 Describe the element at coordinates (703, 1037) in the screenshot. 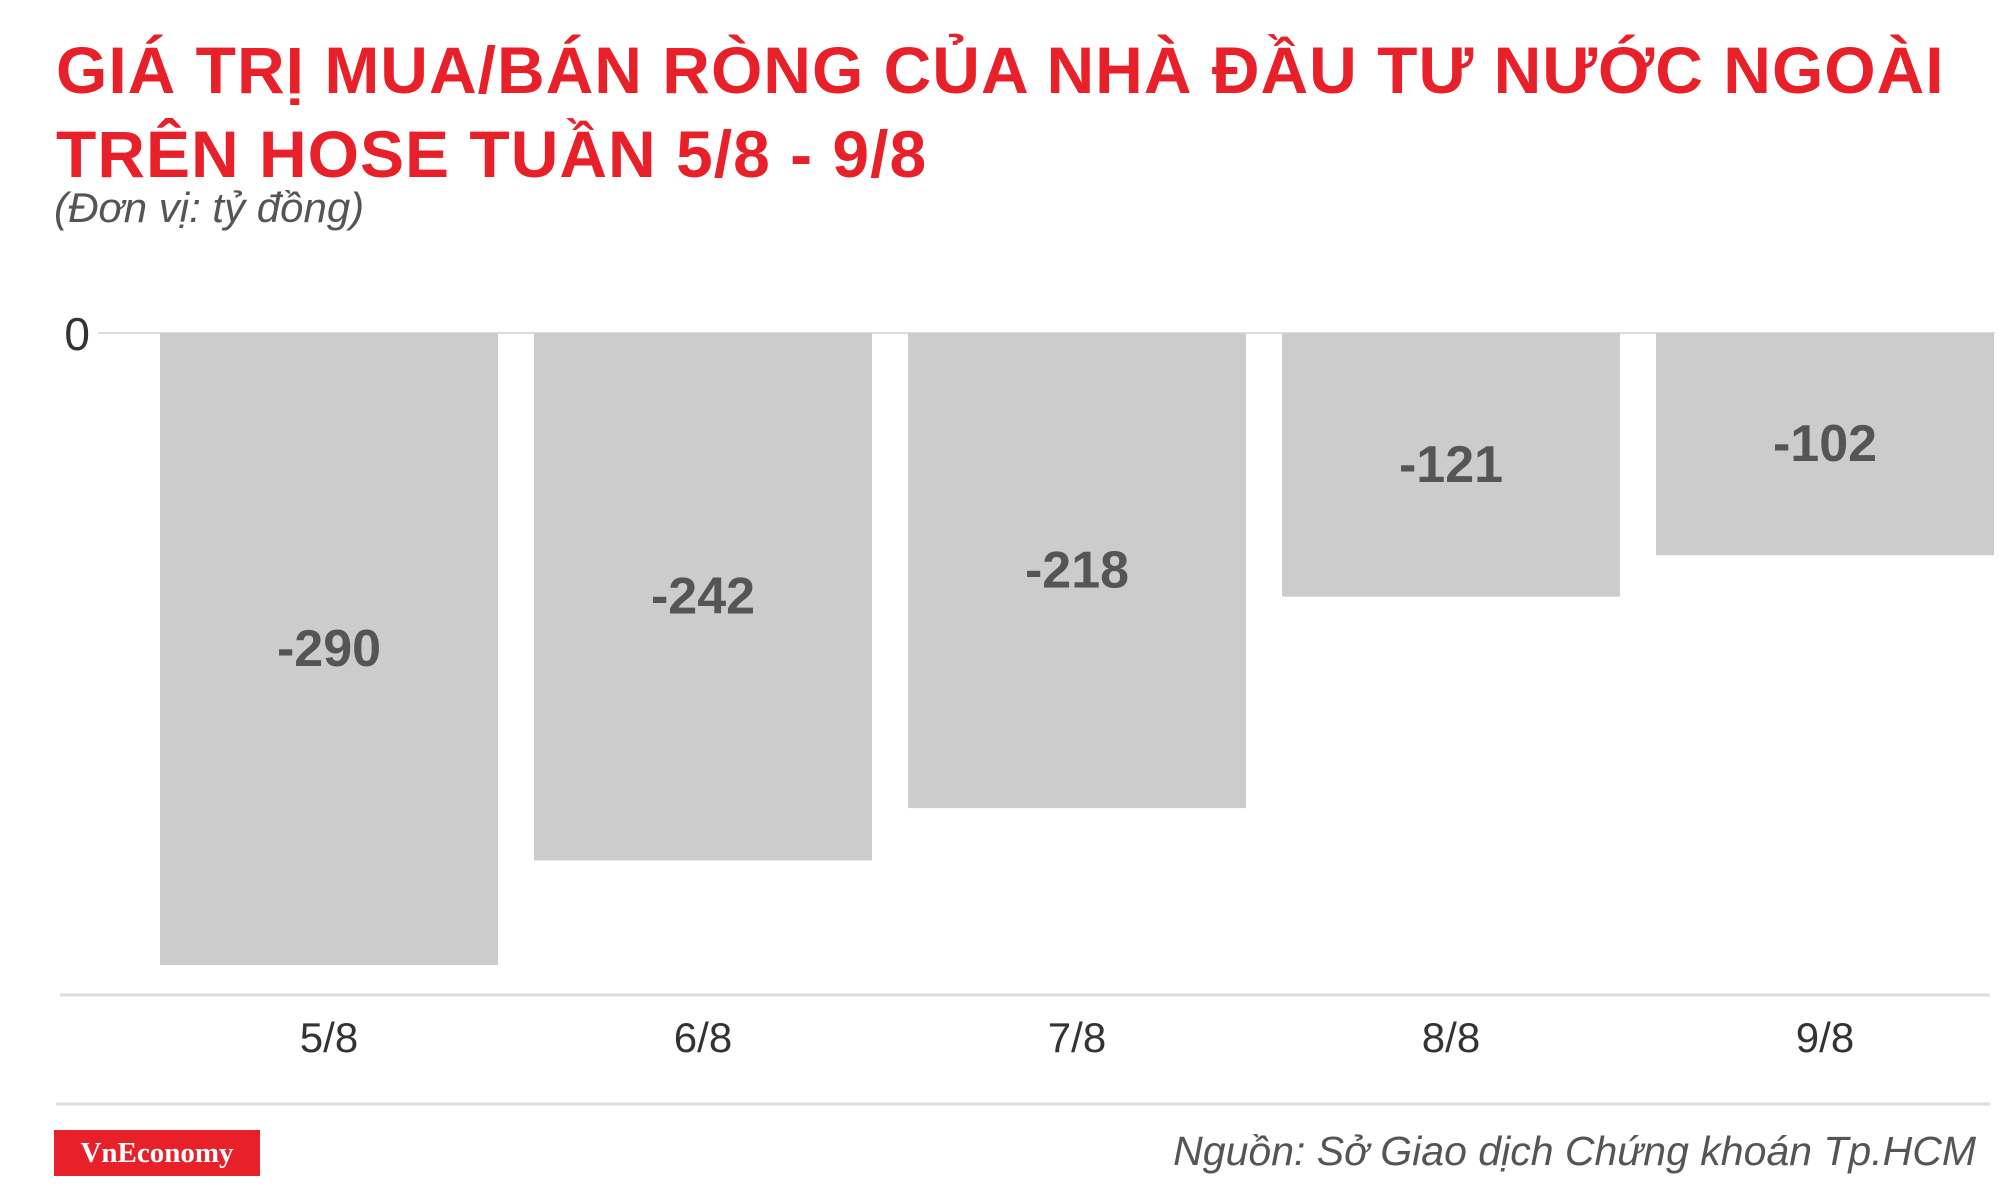

I see `x-tick-label: 6/8` at that location.